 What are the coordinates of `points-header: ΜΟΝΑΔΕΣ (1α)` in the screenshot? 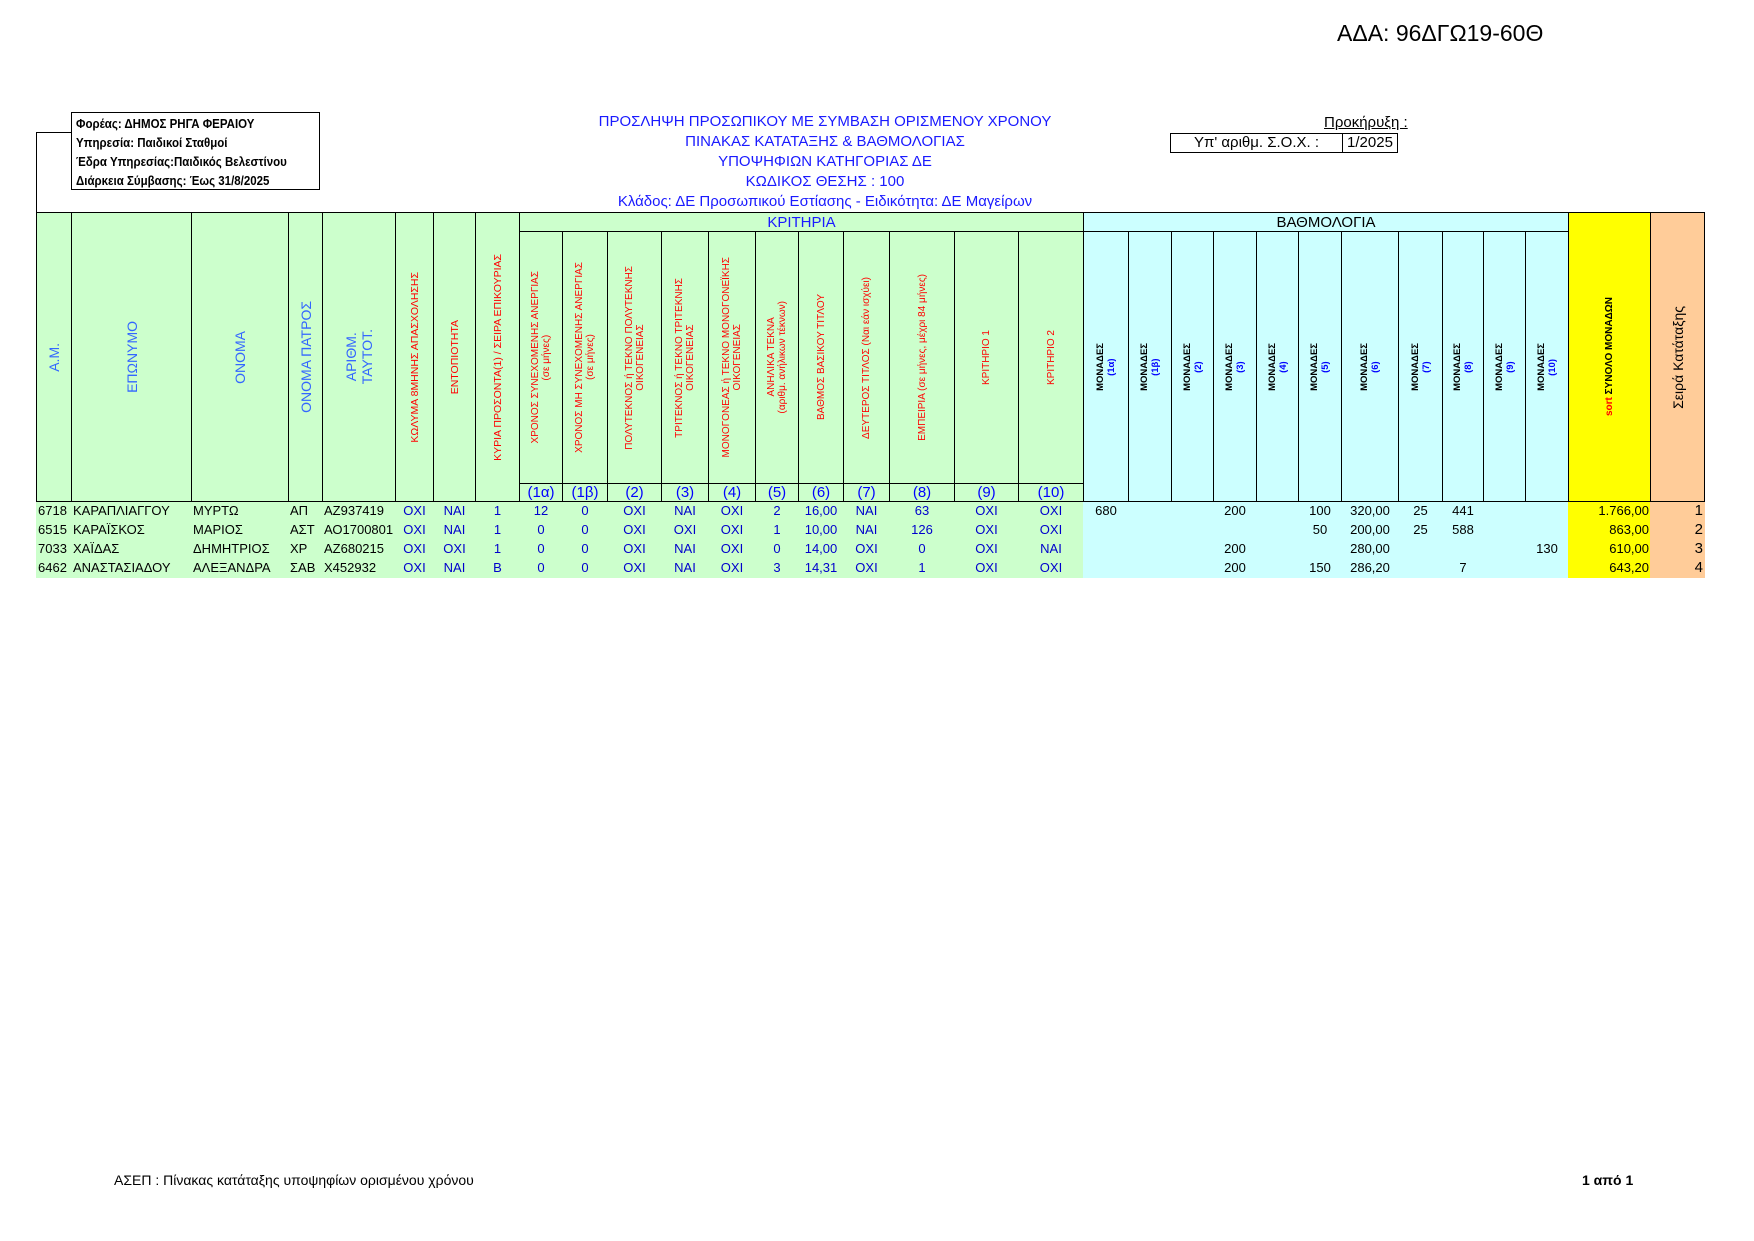 It's located at (1106, 366).